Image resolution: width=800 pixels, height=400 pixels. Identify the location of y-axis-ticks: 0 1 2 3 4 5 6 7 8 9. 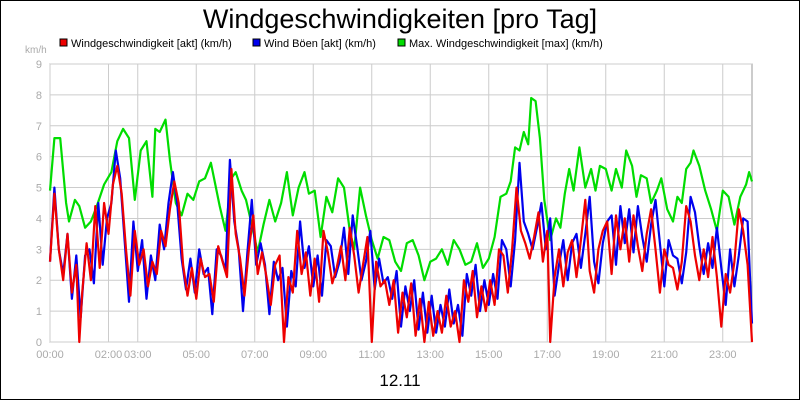
(39, 204).